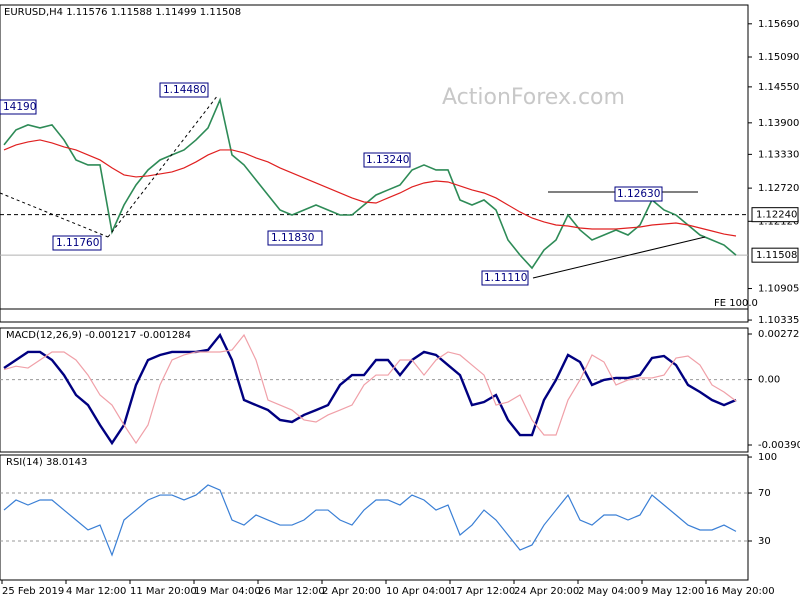  What do you see at coordinates (292, 238) in the screenshot?
I see `annotation: 1.11830` at bounding box center [292, 238].